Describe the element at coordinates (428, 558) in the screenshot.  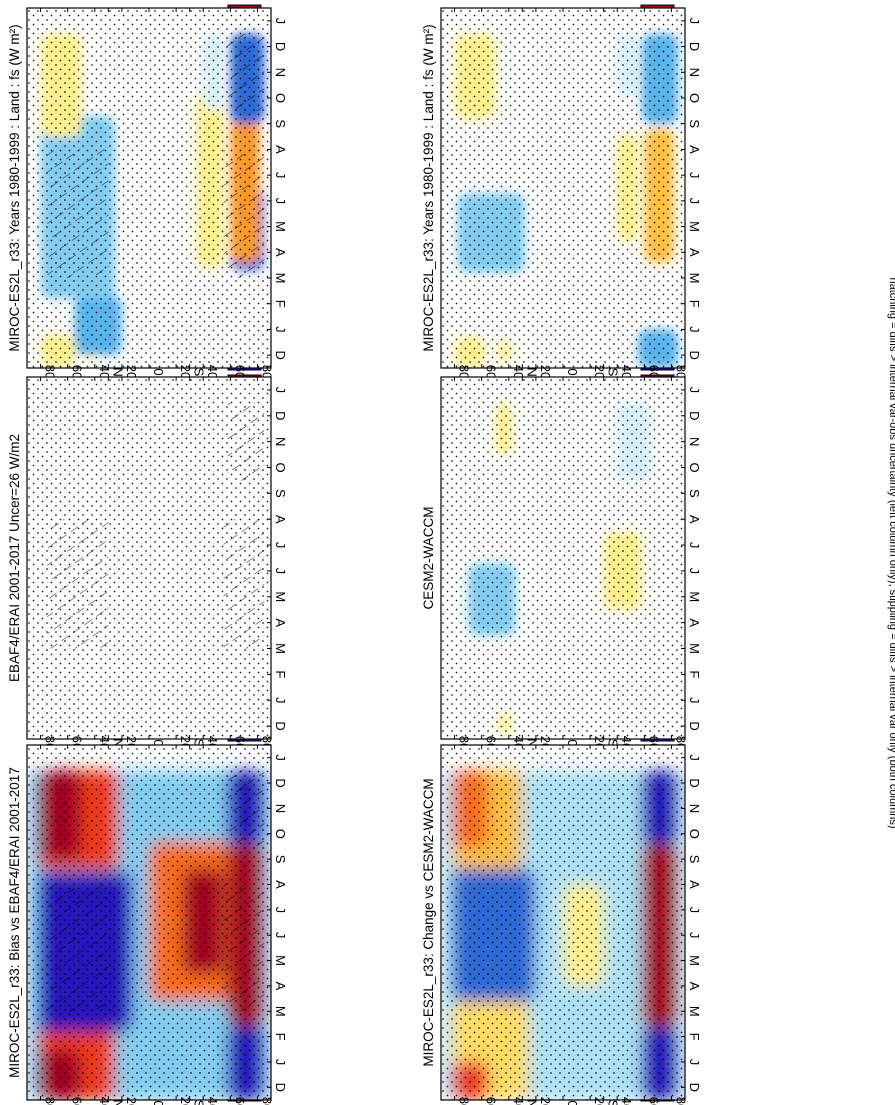
I see `panel-title: CESM2-WACCM` at that location.